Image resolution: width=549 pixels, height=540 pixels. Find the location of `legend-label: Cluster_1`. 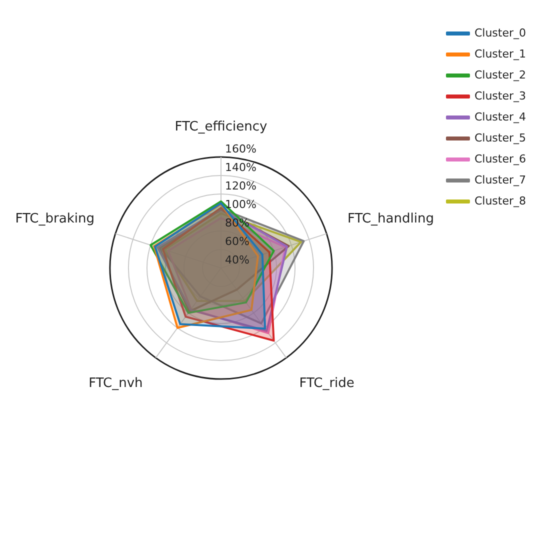

legend-label: Cluster_1 is located at coordinates (500, 53).